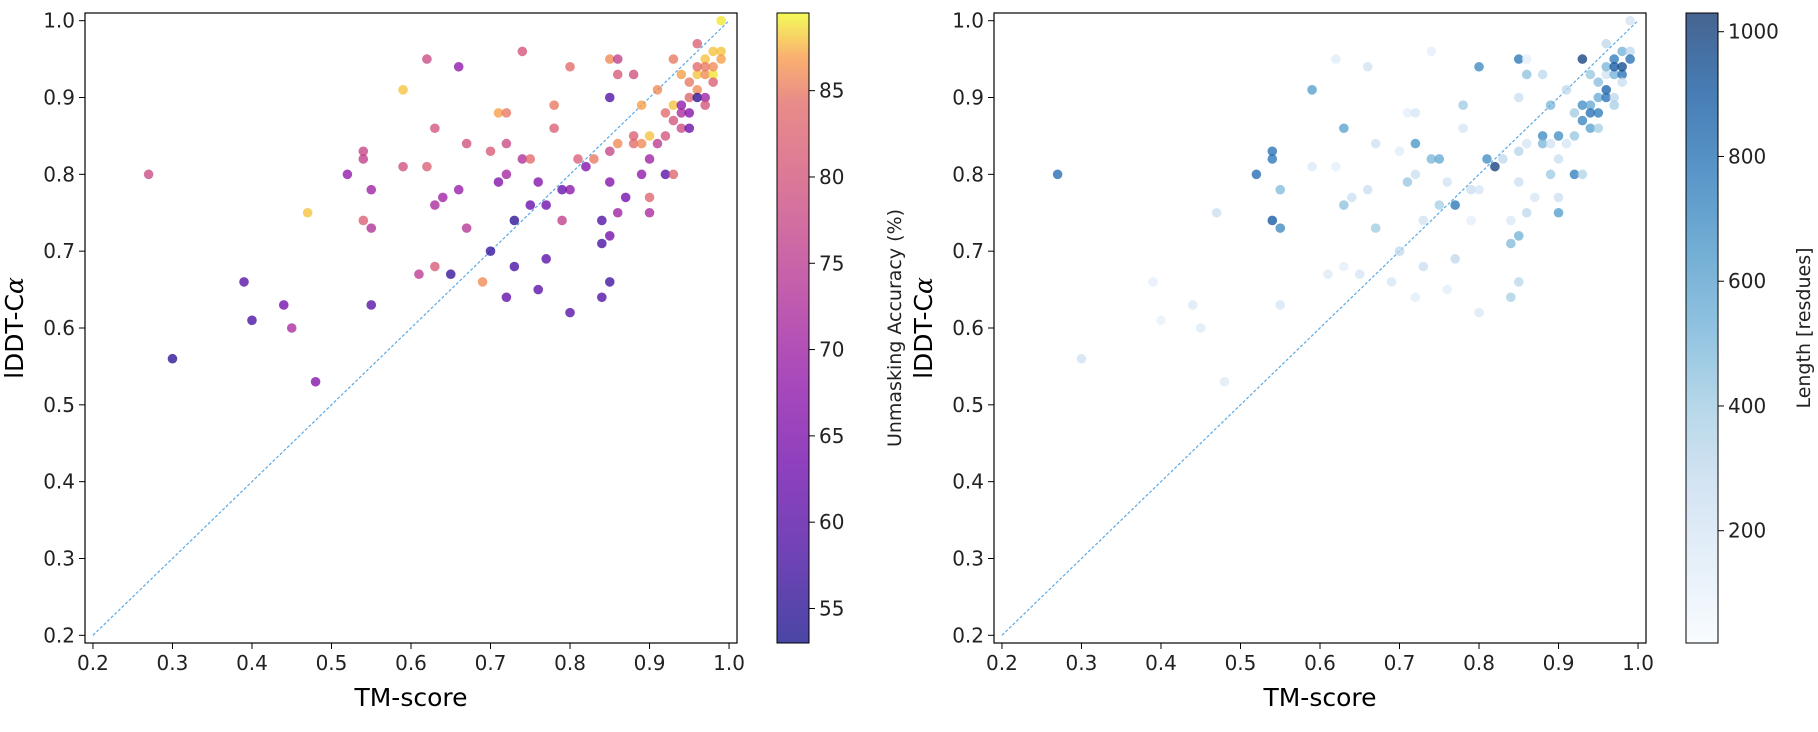 This screenshot has width=1818, height=732. Describe the element at coordinates (895, 328) in the screenshot. I see `colorbar-label: Unmasking Accuracy (%)` at that location.